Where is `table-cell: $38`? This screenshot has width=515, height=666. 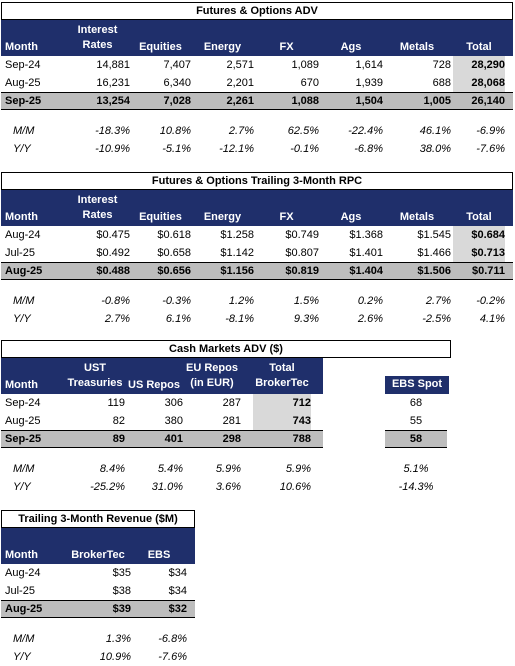 table-cell: $38 is located at coordinates (121, 591).